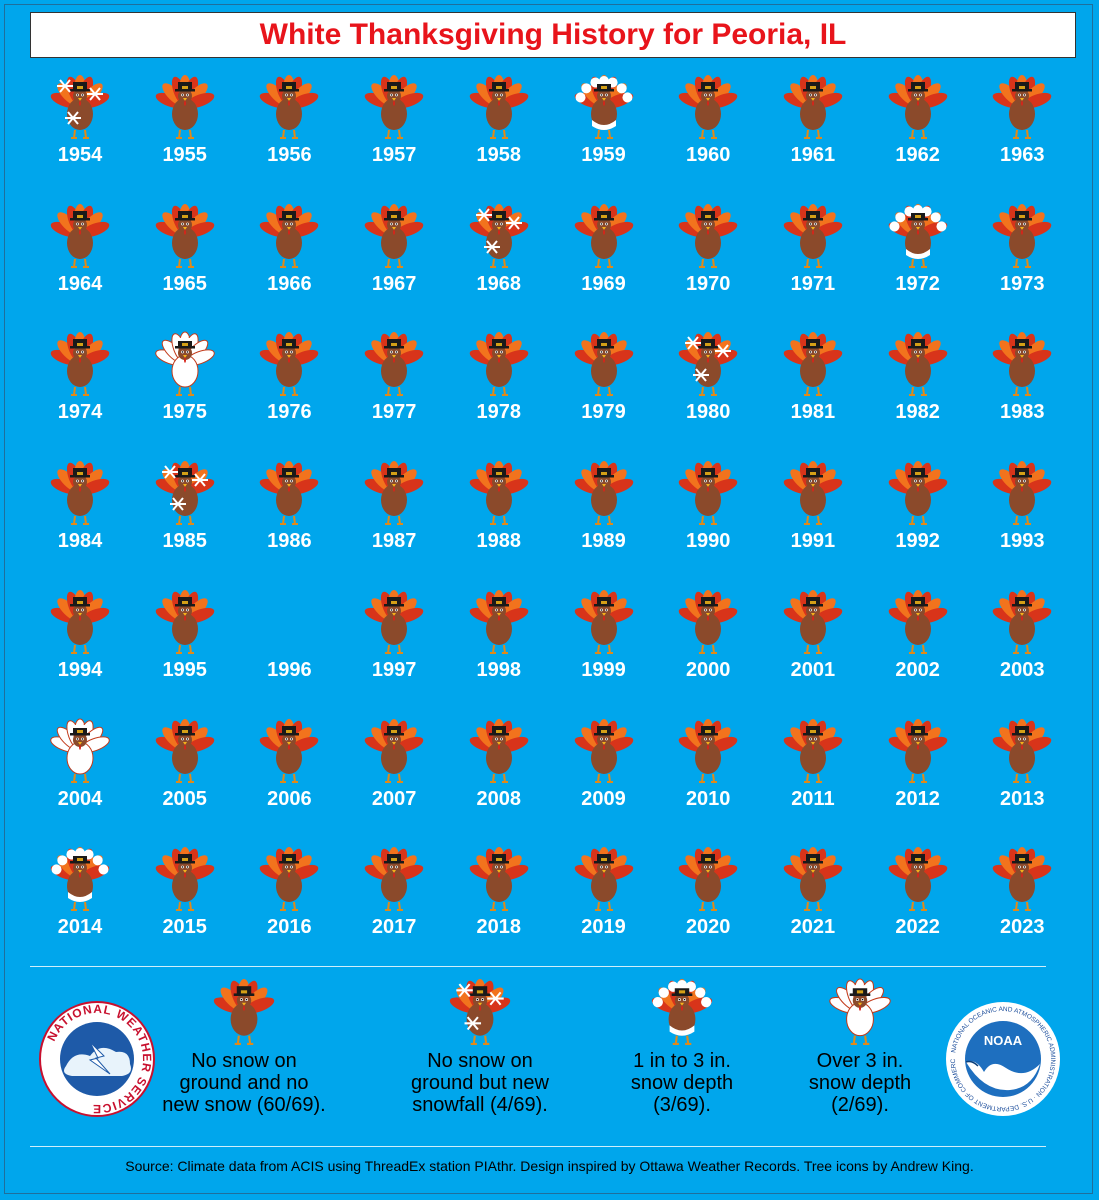 The width and height of the screenshot is (1099, 1200). I want to click on year-cell: 1992, so click(918, 525).